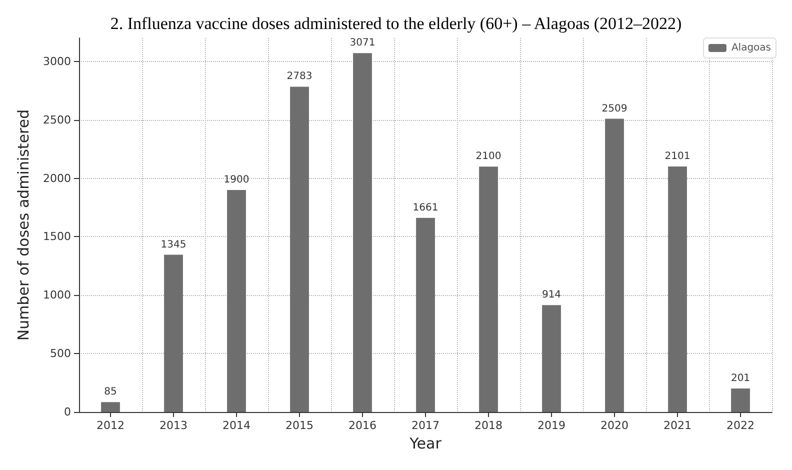 The width and height of the screenshot is (792, 470). What do you see at coordinates (299, 76) in the screenshot?
I see `data-label: 2783` at bounding box center [299, 76].